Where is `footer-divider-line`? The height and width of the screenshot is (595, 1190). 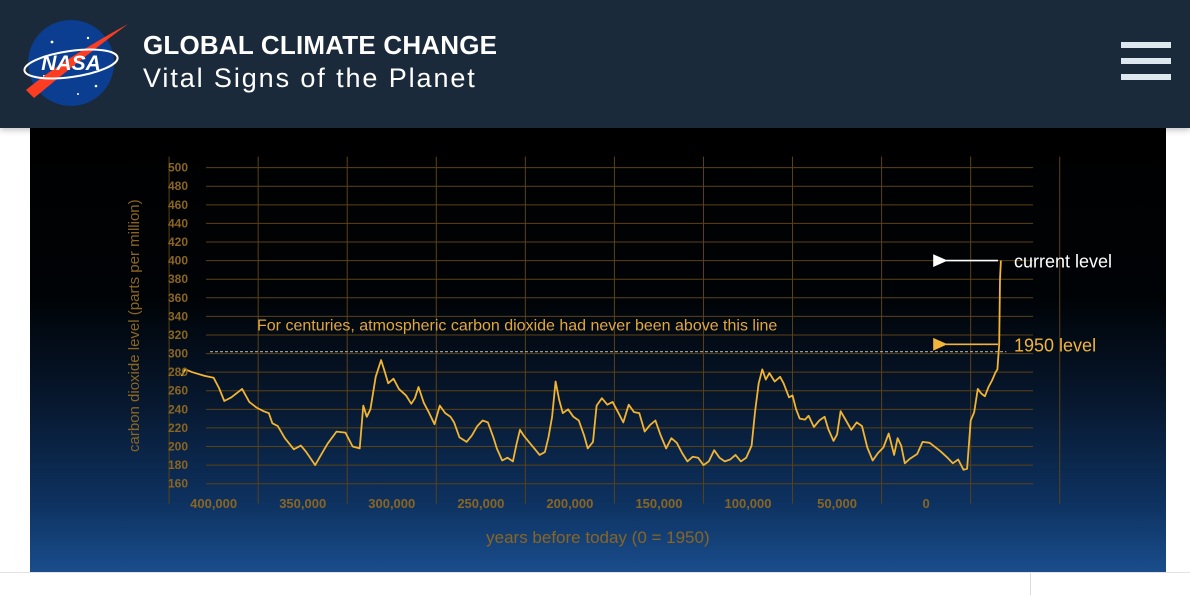
footer-divider-line is located at coordinates (595, 572).